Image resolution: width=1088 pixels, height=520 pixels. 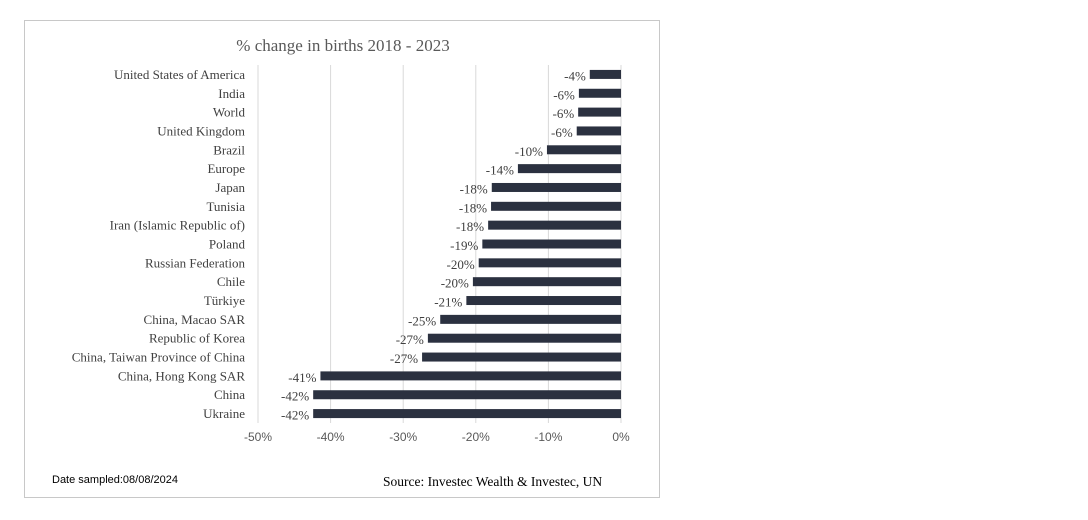 What do you see at coordinates (302, 377) in the screenshot?
I see `data-label: -41%` at bounding box center [302, 377].